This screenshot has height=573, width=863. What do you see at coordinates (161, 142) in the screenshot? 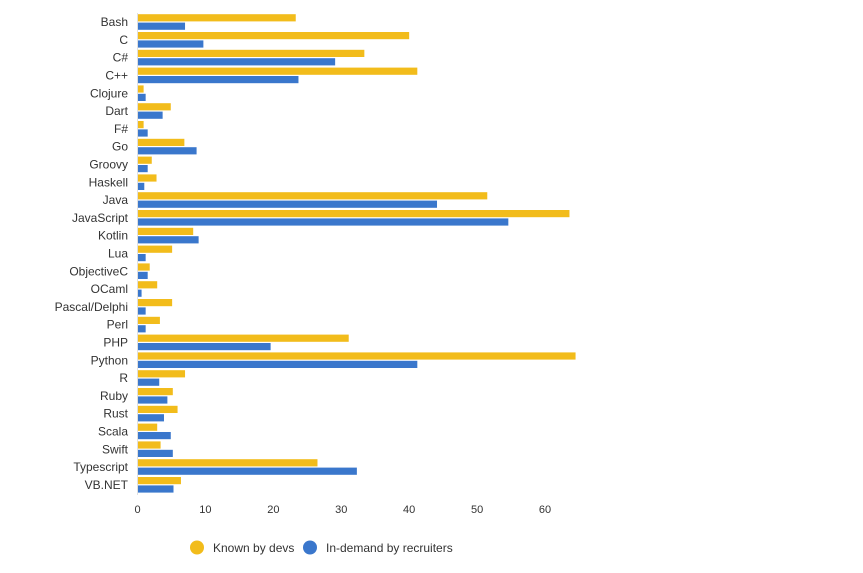
I see `bar-known-go` at bounding box center [161, 142].